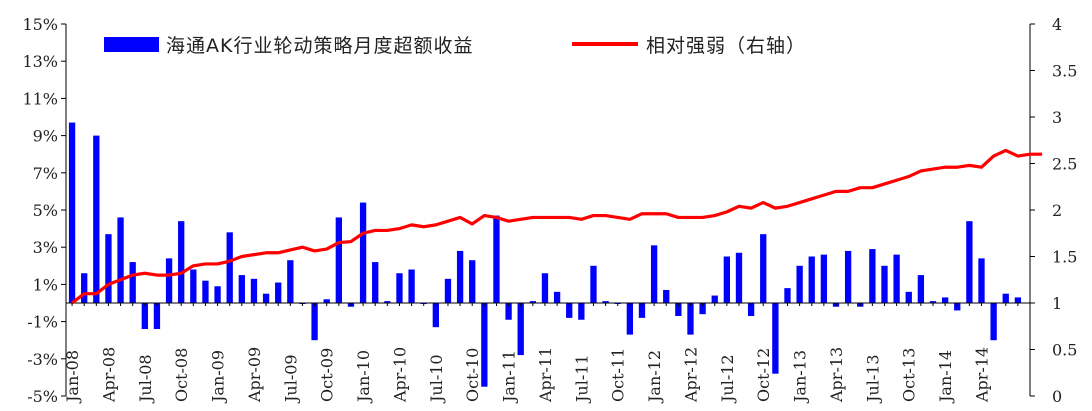 The height and width of the screenshot is (411, 1092). What do you see at coordinates (472, 375) in the screenshot?
I see `x-tick-label: Oct-10` at bounding box center [472, 375].